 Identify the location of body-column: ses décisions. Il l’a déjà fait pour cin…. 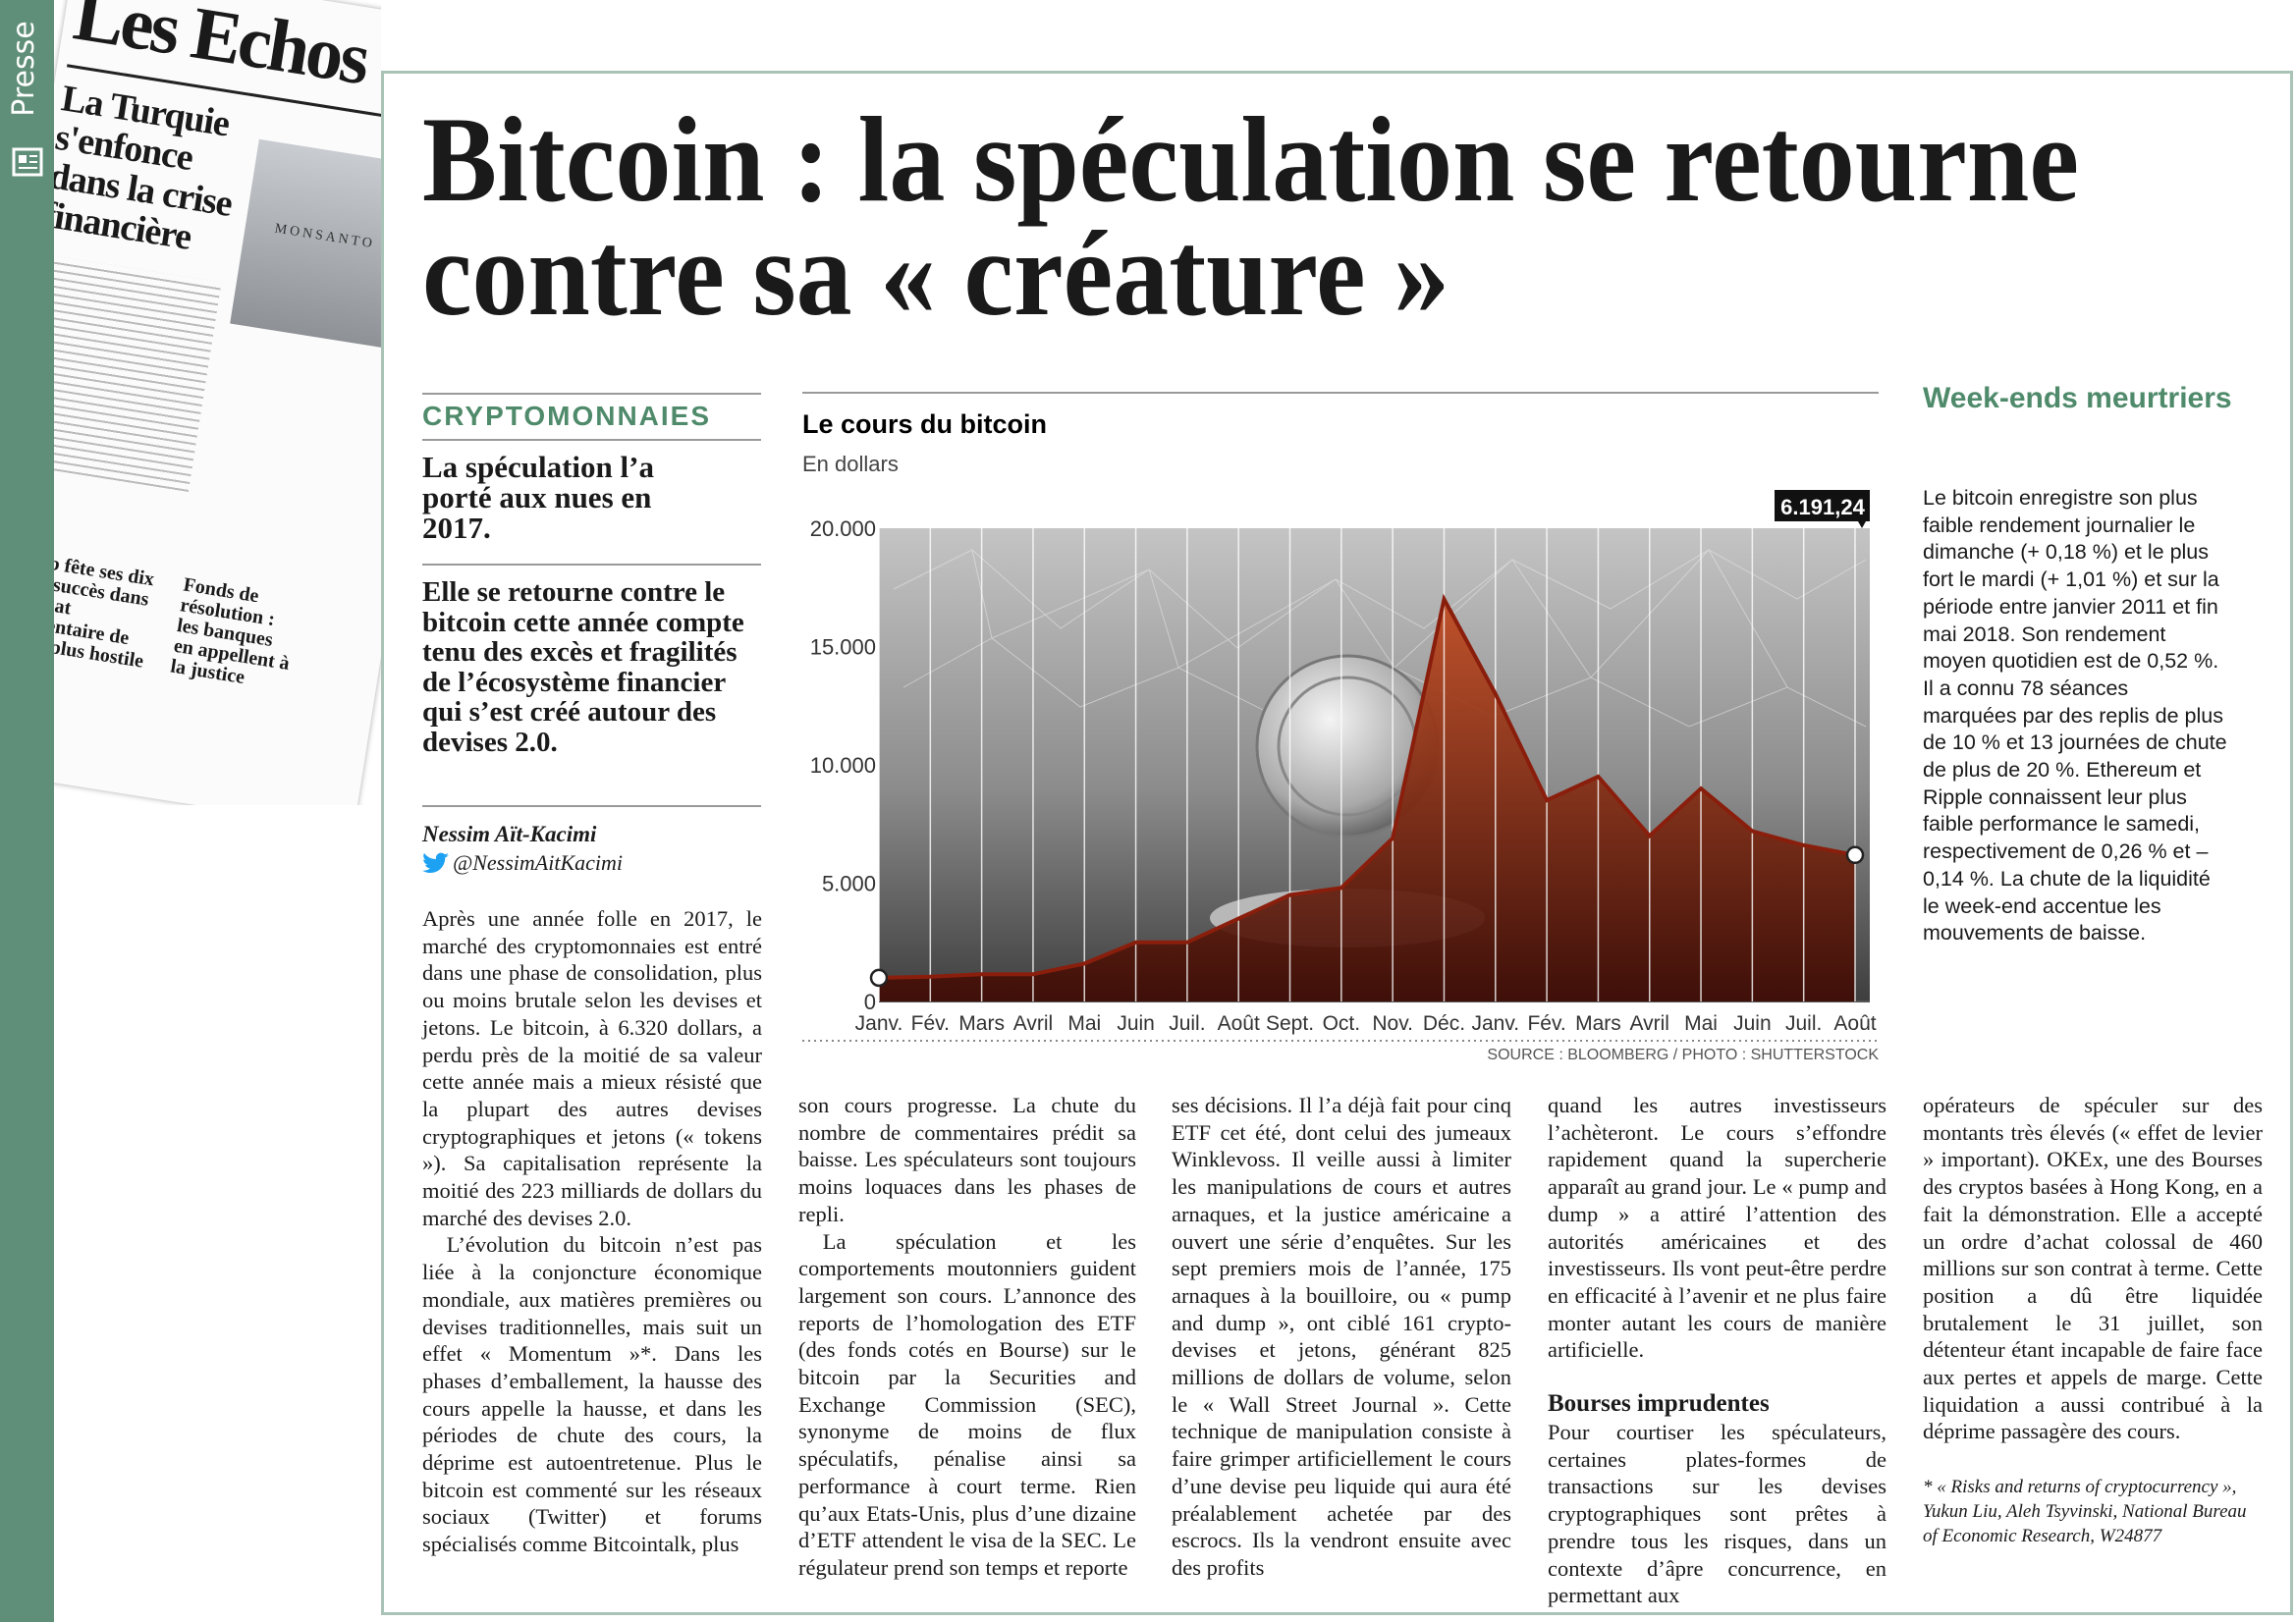
(1341, 1337).